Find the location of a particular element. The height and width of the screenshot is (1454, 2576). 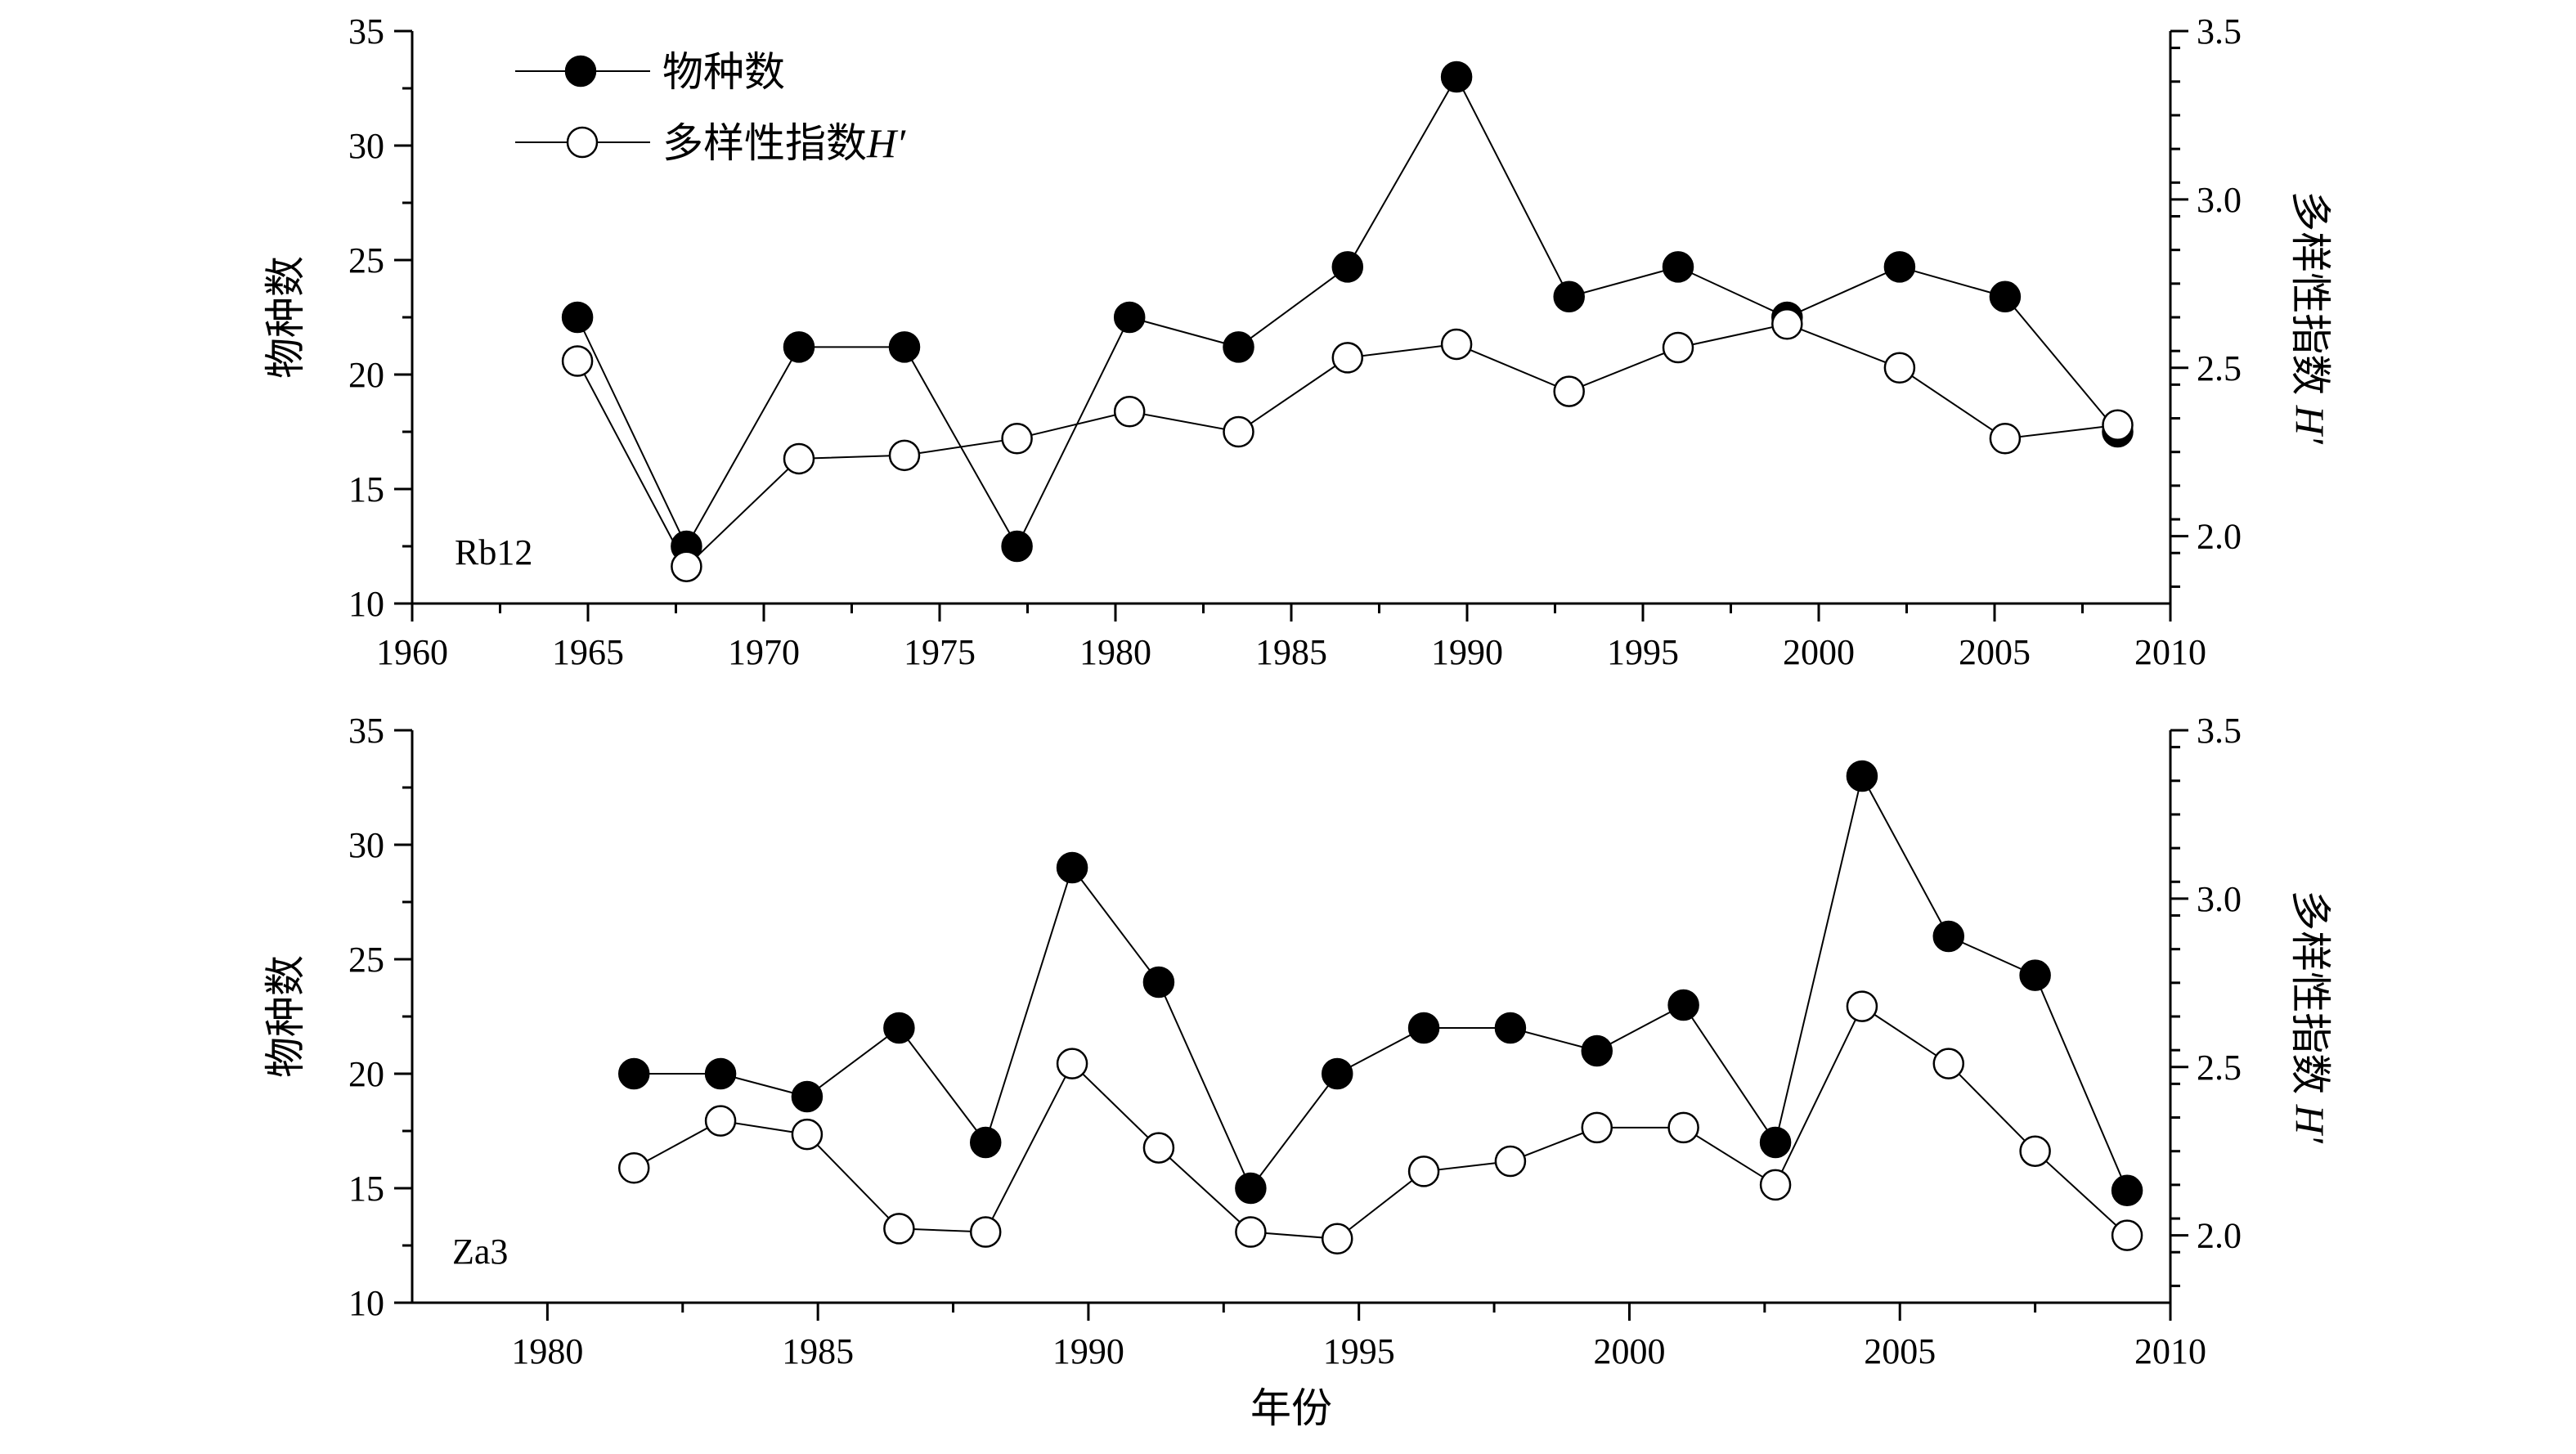

panel-1-x-tick-label: 2005 is located at coordinates (1995, 652).